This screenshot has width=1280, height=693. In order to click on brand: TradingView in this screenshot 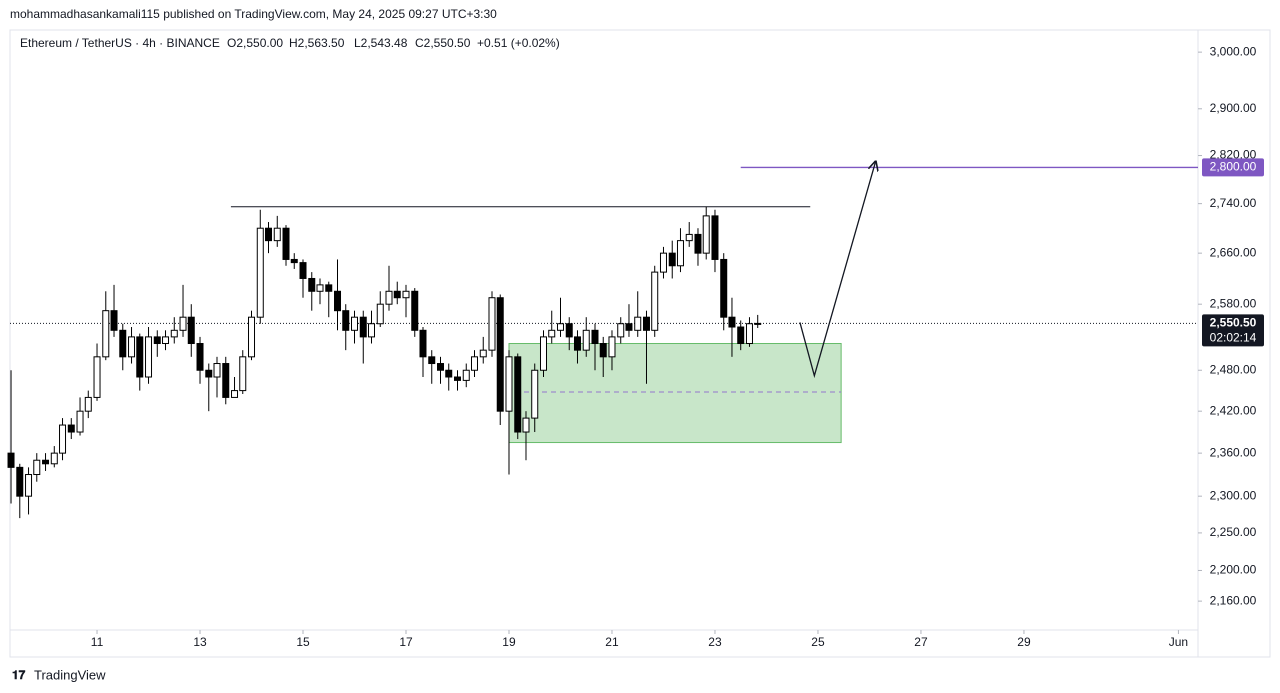, I will do `click(70, 674)`.